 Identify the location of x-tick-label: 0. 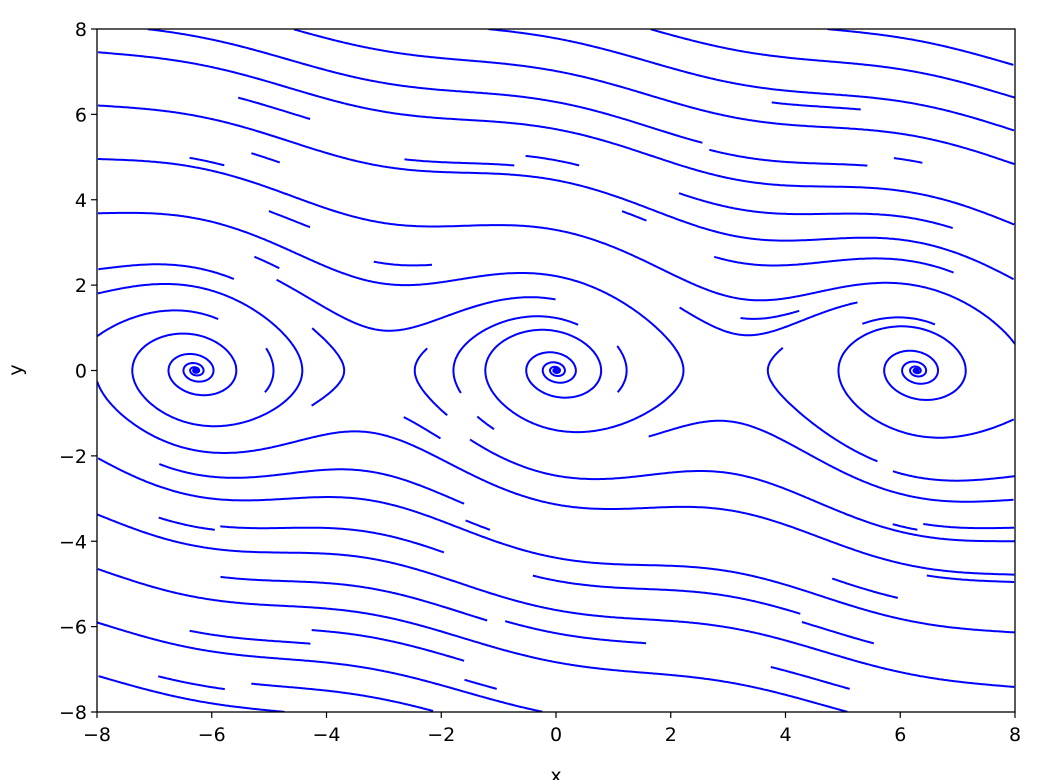
(556, 735).